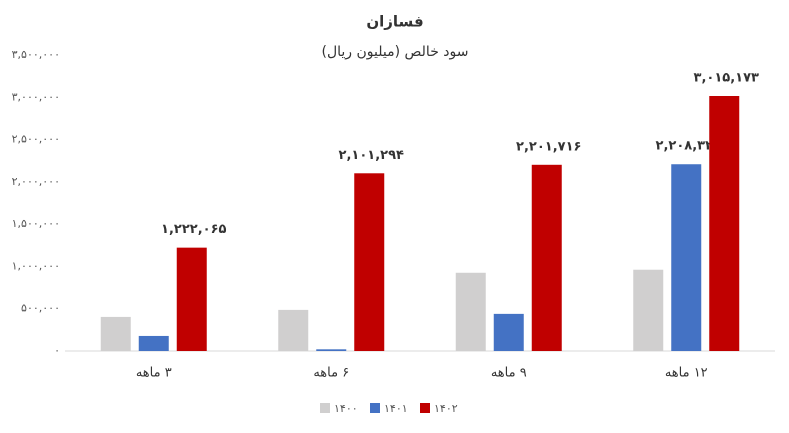  Describe the element at coordinates (346, 408) in the screenshot. I see `legend-label: ۱۴۰۰` at that location.